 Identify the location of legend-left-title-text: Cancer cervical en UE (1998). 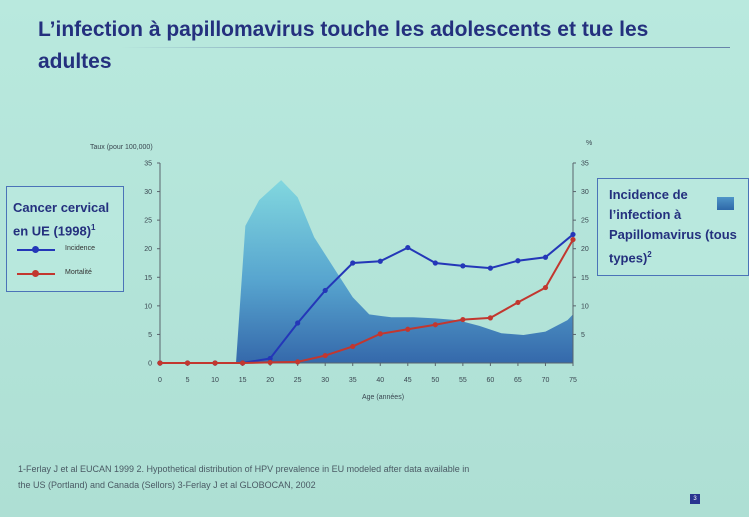
(61, 219).